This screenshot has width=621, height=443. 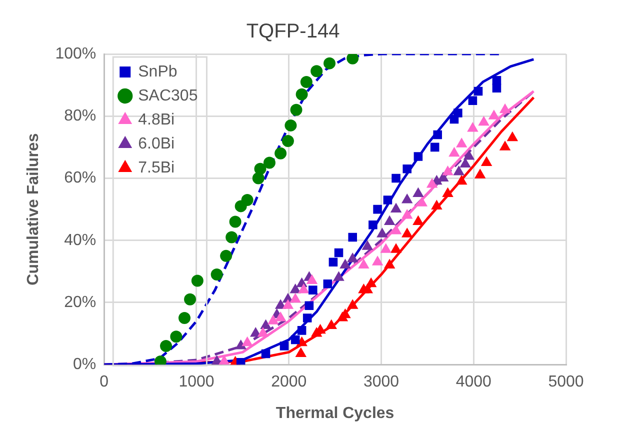 I want to click on x-tick-label: 5000, so click(x=566, y=382).